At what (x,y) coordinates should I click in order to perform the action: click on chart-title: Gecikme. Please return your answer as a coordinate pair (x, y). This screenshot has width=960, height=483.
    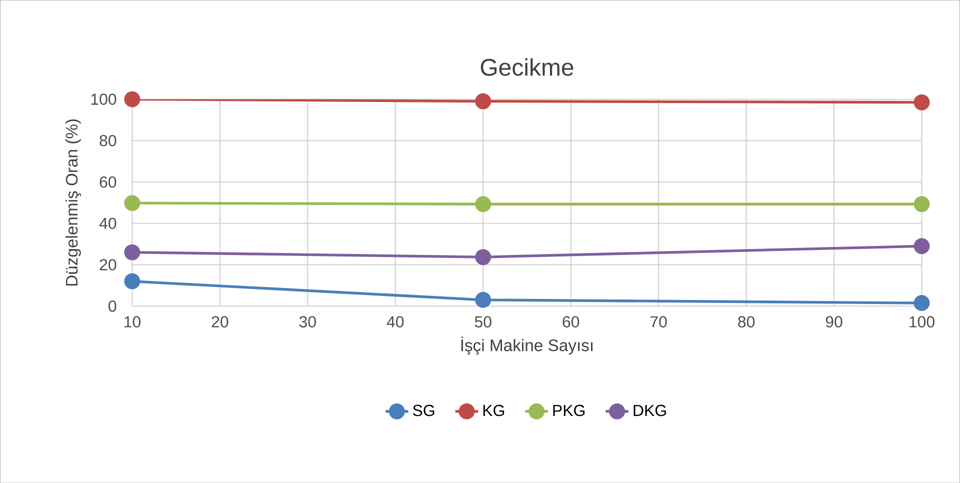
    Looking at the image, I should click on (527, 67).